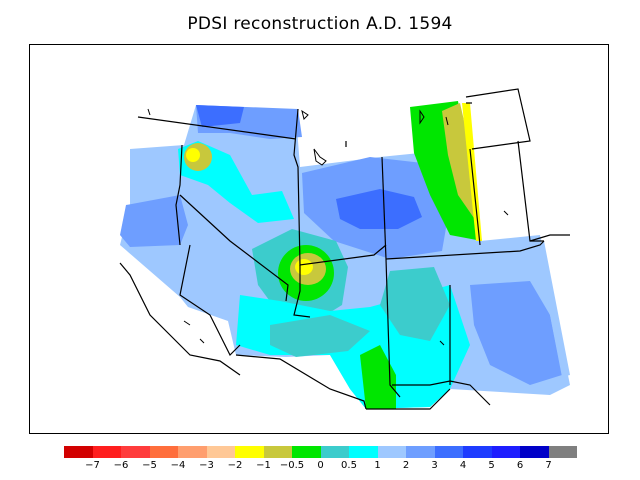 The height and width of the screenshot is (480, 640). Describe the element at coordinates (378, 377) in the screenshot. I see `field-s-green` at that location.